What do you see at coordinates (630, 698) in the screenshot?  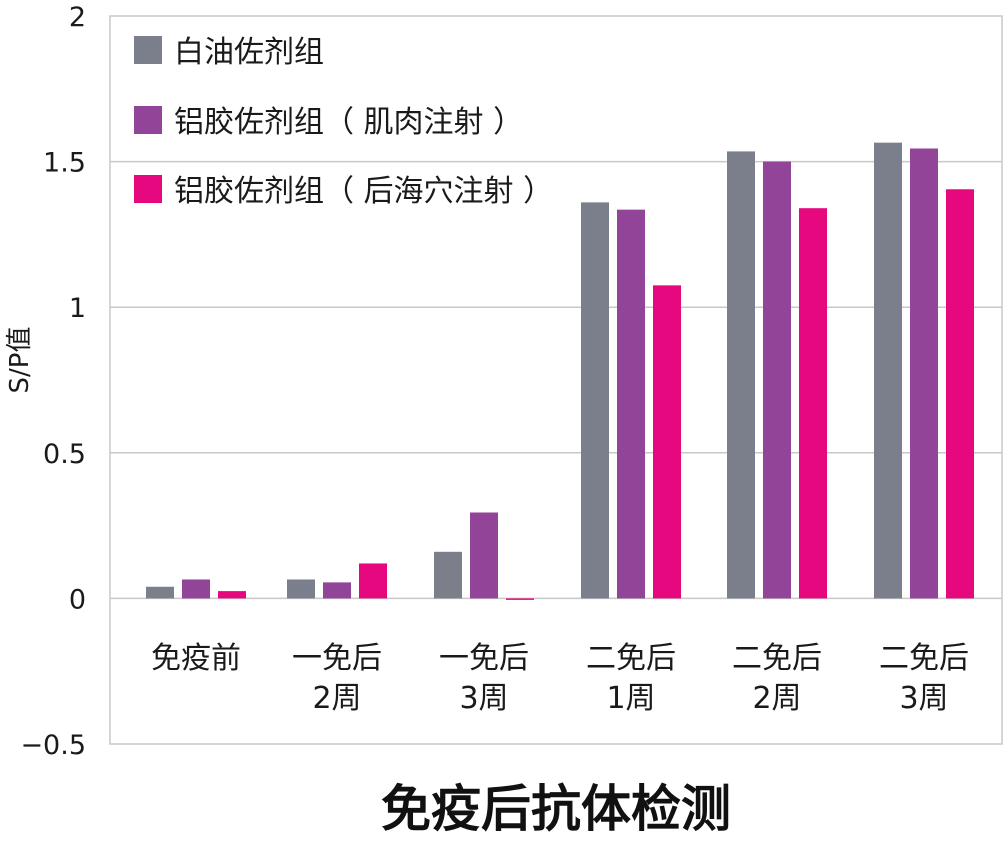 I see `x-category-label: 1周` at bounding box center [630, 698].